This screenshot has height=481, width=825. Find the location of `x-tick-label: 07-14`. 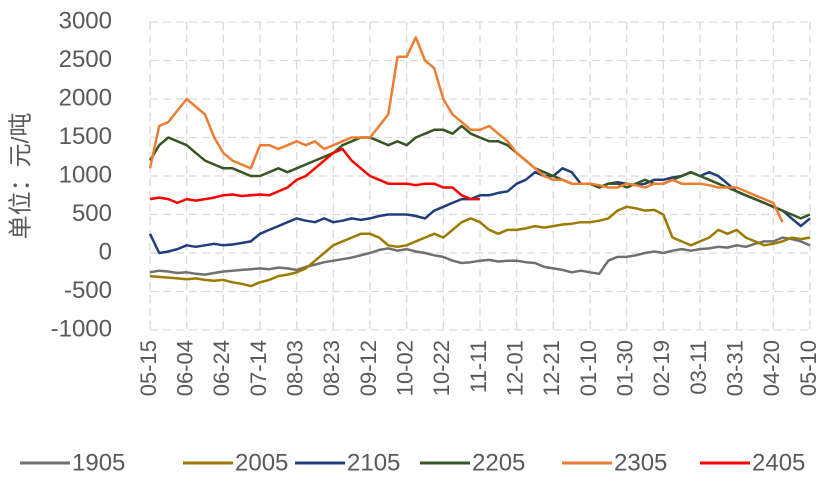

x-tick-label: 07-14 is located at coordinates (258, 368).